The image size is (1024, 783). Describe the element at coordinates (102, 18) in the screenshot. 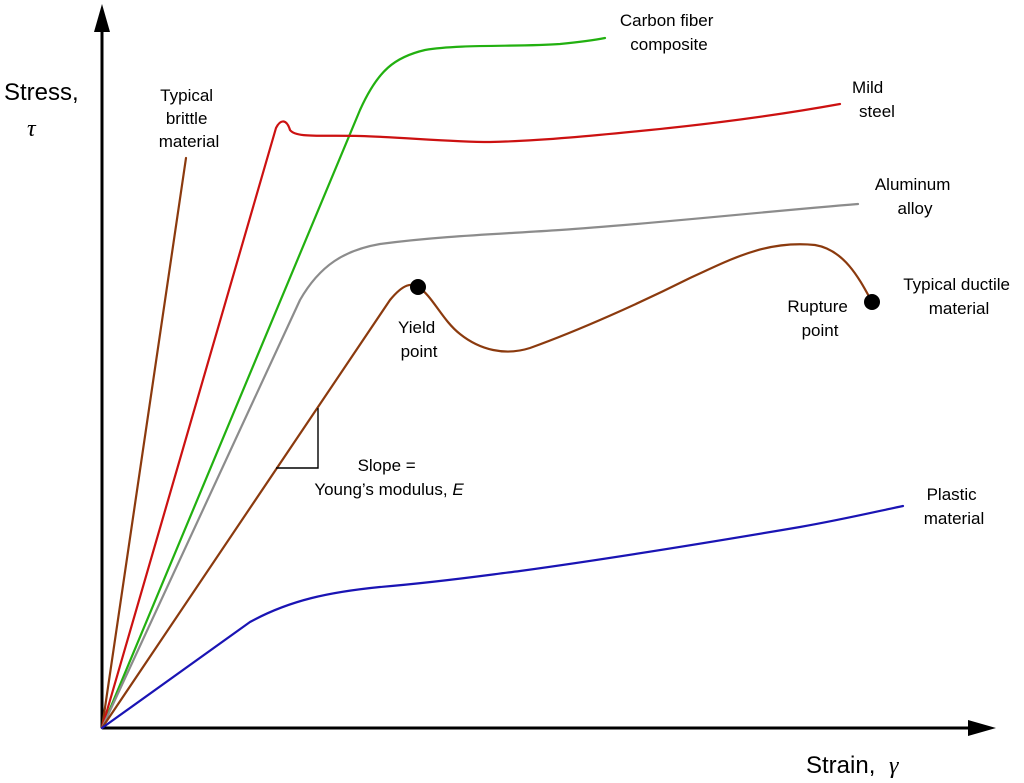

I see `y-axis-arrowhead` at that location.